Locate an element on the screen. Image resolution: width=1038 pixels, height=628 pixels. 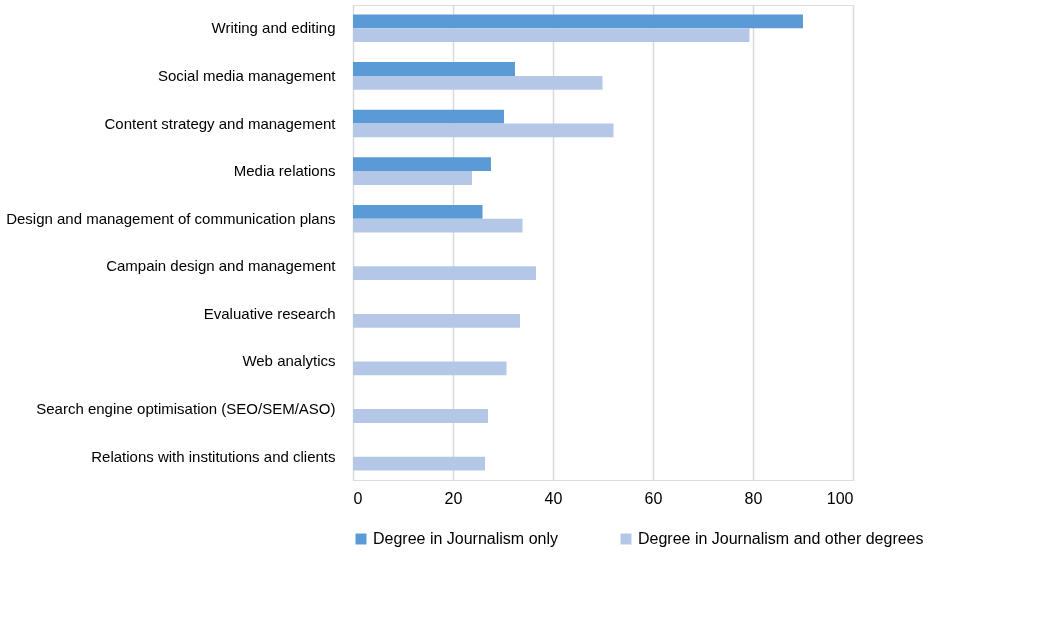
legend-label: Degree in Journalism and other degrees is located at coordinates (781, 538).